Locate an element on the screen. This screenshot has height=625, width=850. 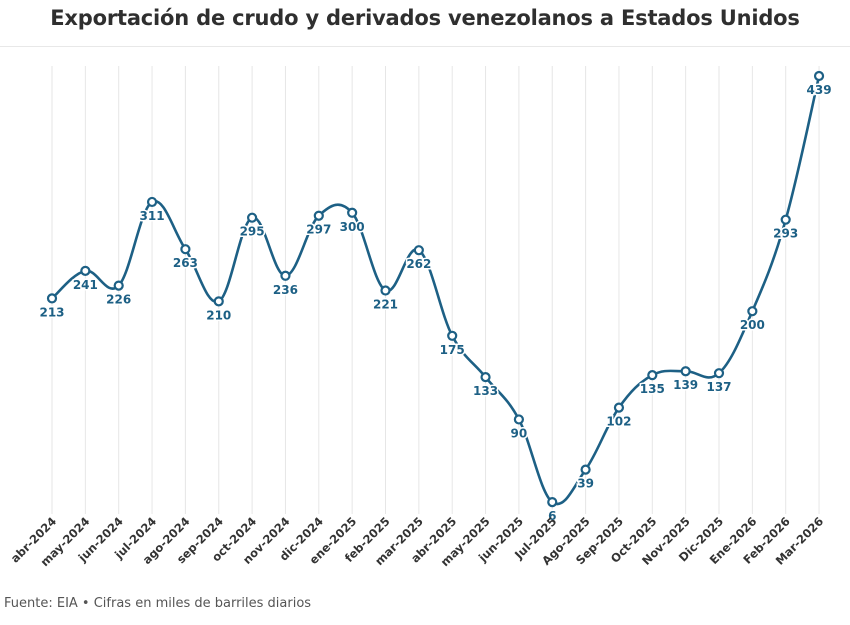
title-divider is located at coordinates (425, 46).